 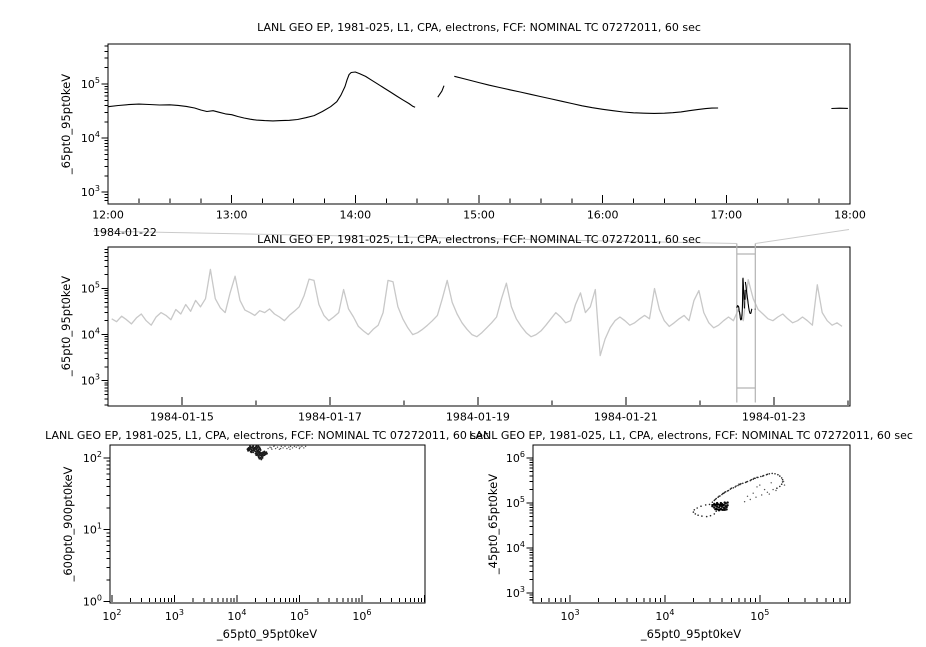 What do you see at coordinates (66, 326) in the screenshot?
I see `y-axis-label-overview: _65pt0_95pt0keV` at bounding box center [66, 326].